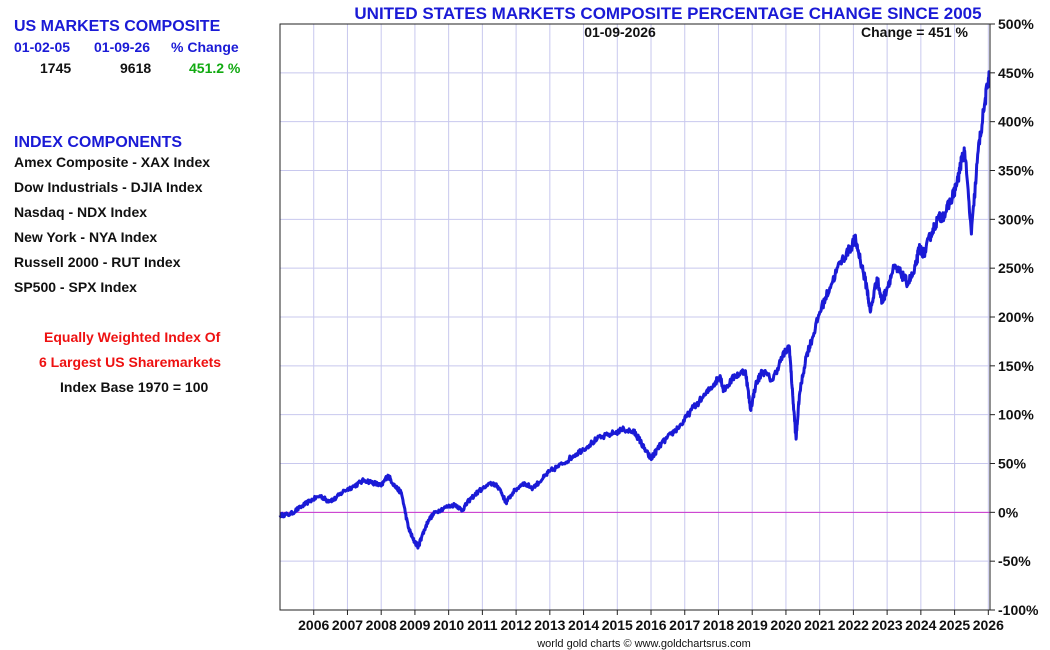 This screenshot has width=1050, height=650. What do you see at coordinates (86, 237) in the screenshot?
I see `component-item: New York - NYA Index` at bounding box center [86, 237].